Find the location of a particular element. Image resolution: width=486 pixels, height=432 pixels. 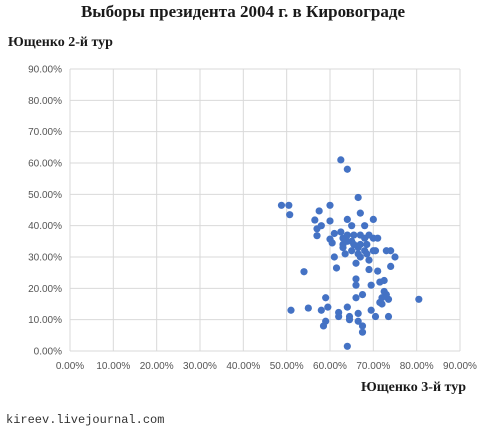

y-tick-label: 40.00% is located at coordinates (45, 226).